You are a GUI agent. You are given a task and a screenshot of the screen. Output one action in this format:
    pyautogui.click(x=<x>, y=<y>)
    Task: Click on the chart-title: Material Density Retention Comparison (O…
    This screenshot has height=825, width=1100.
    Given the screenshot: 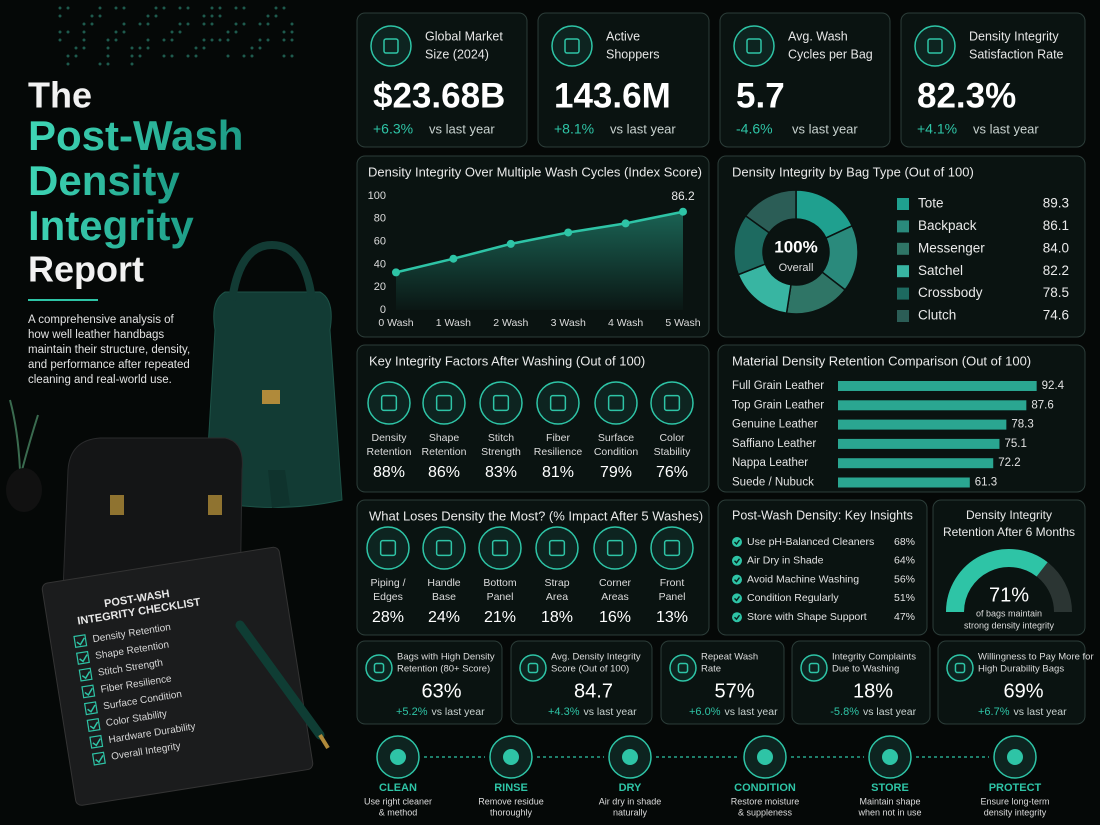 What is the action you would take?
    pyautogui.click(x=881, y=360)
    